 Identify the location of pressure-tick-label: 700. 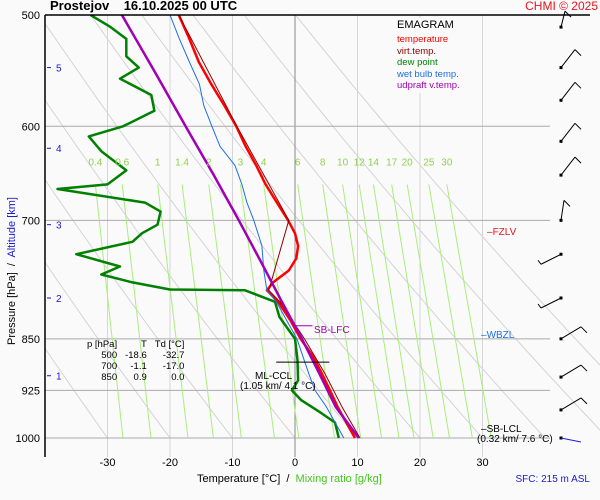
(31, 221).